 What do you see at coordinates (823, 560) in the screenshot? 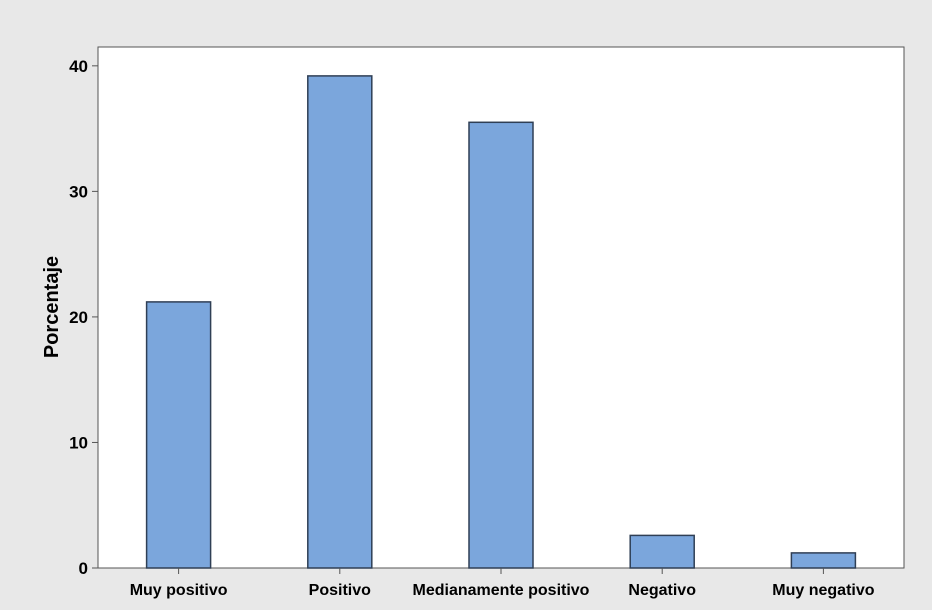
I see `bar-muy-negativo` at bounding box center [823, 560].